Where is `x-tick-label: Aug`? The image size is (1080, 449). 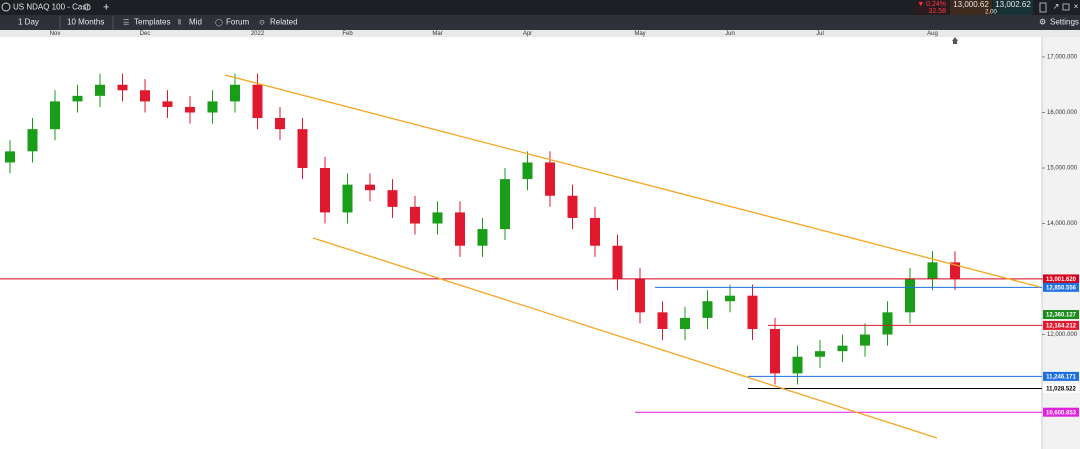
x-tick-label: Aug is located at coordinates (932, 34).